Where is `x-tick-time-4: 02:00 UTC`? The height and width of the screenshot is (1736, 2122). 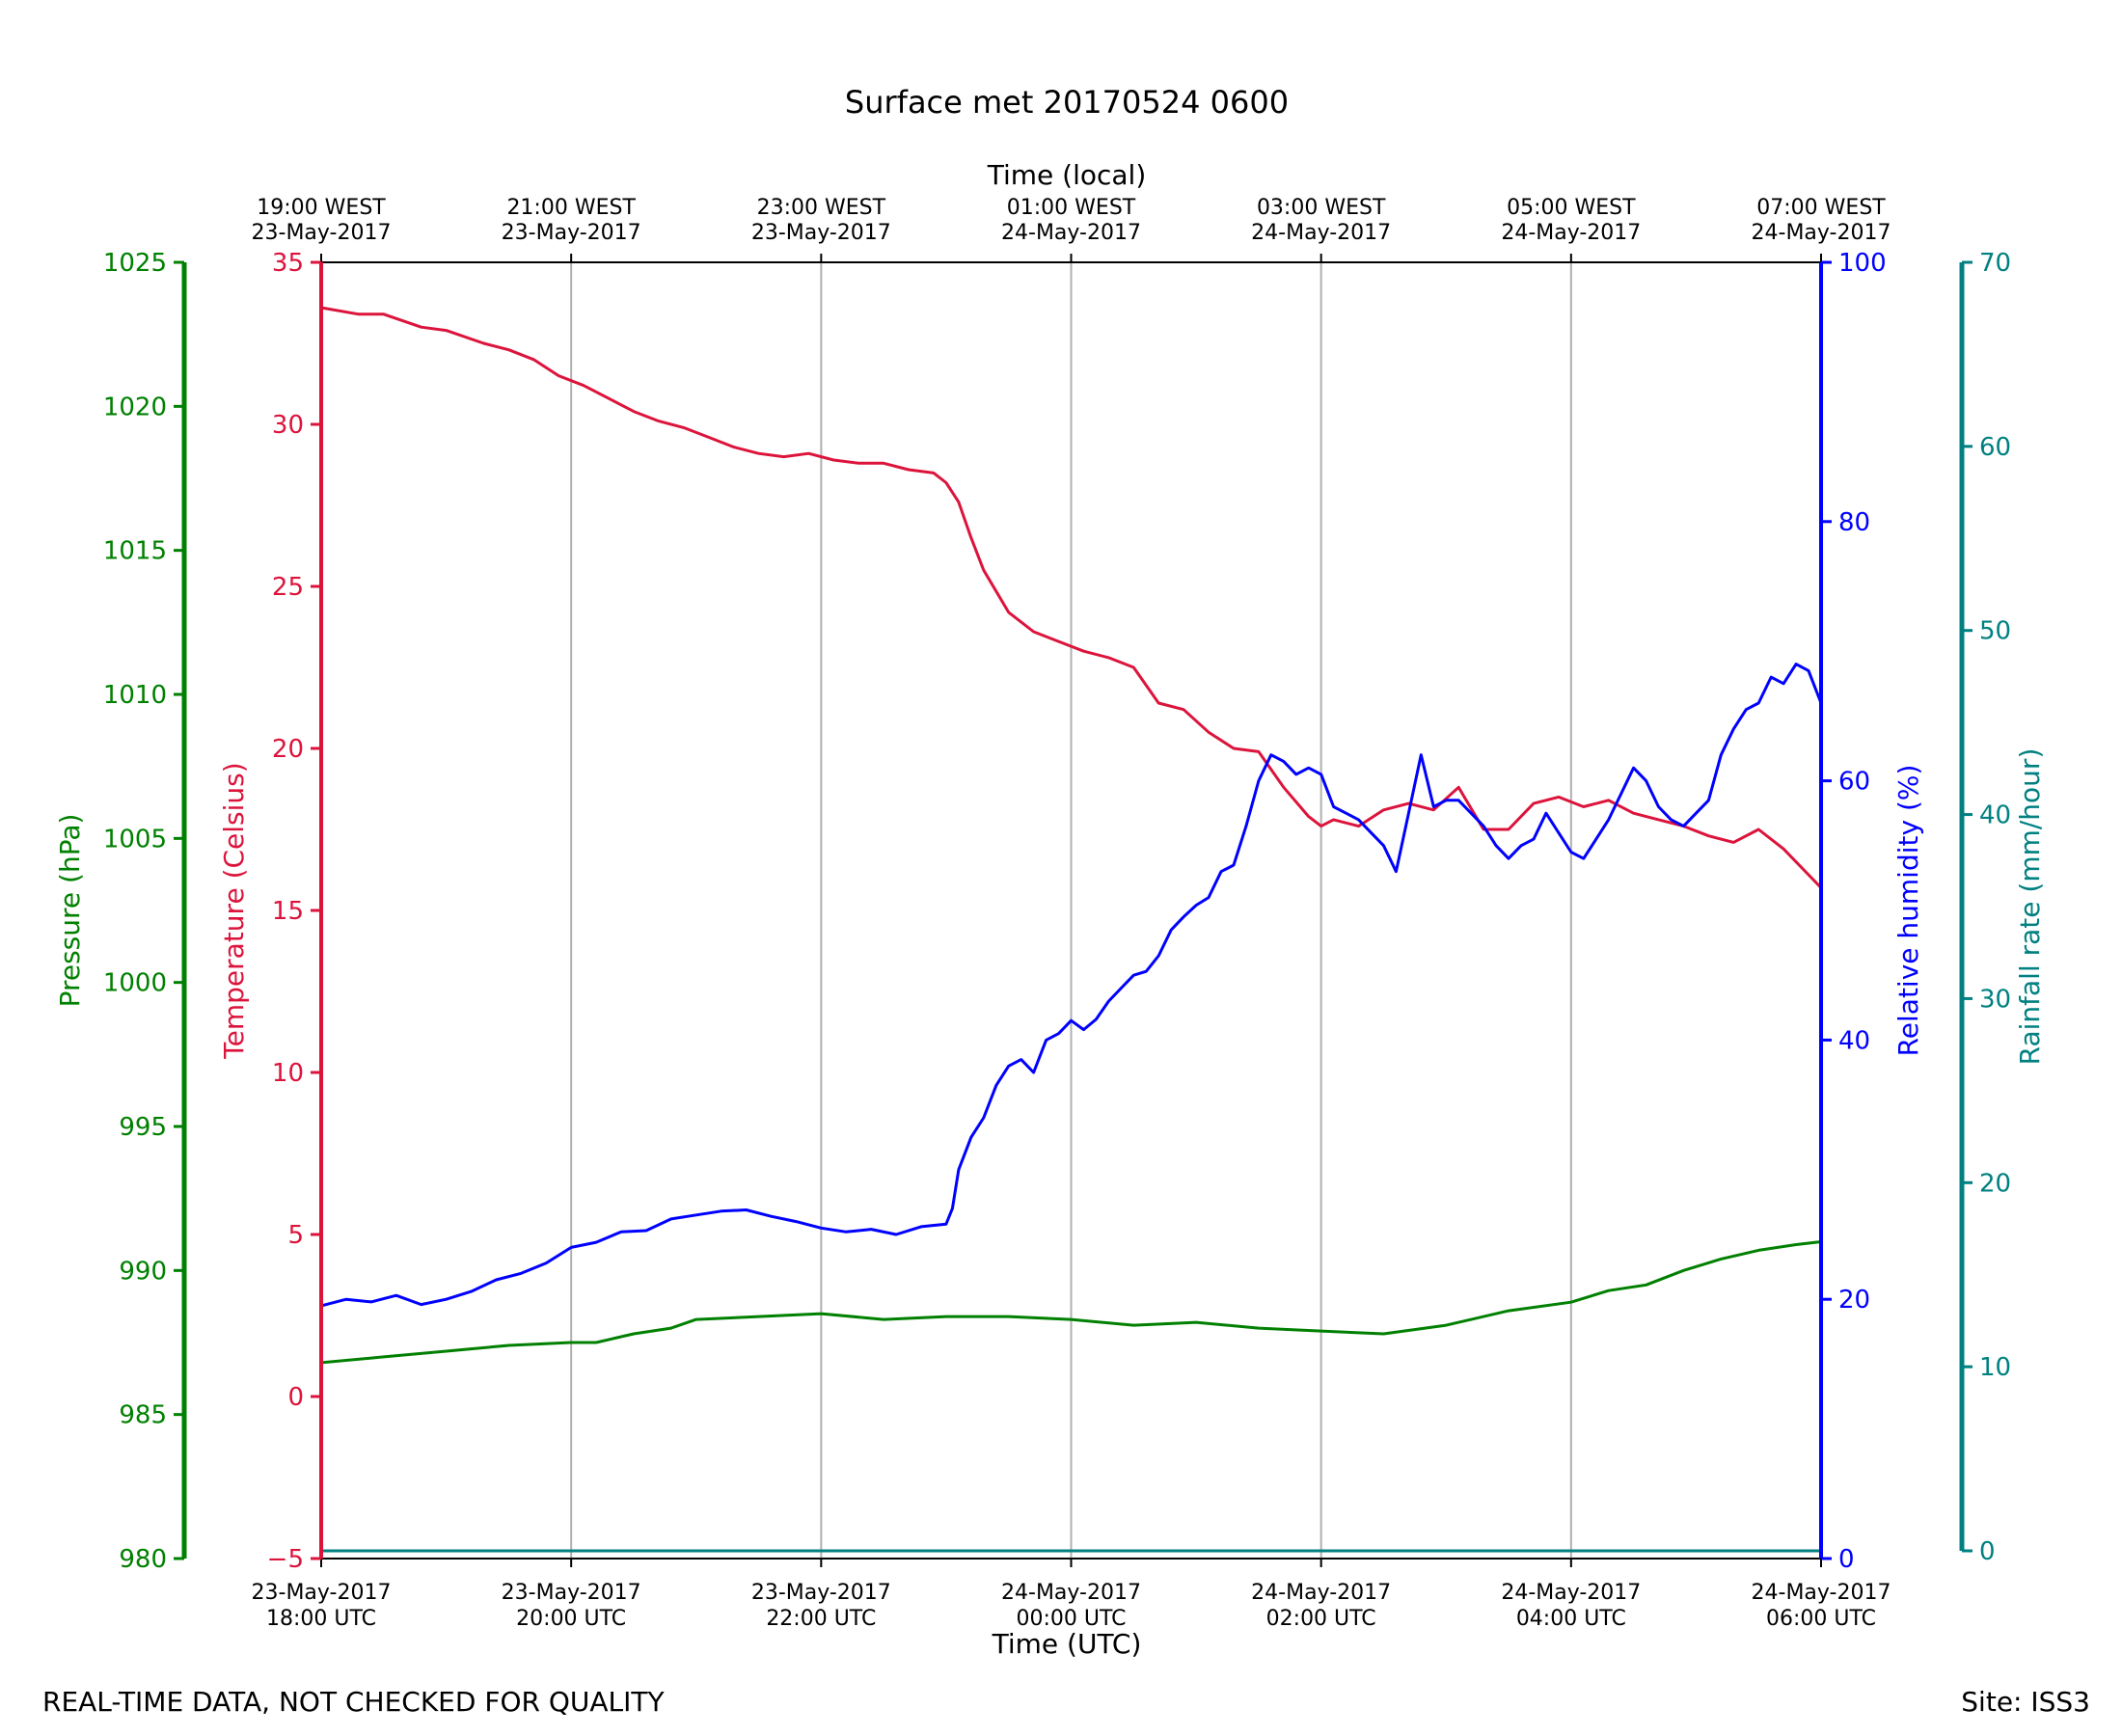 x-tick-time-4: 02:00 UTC is located at coordinates (1321, 1619).